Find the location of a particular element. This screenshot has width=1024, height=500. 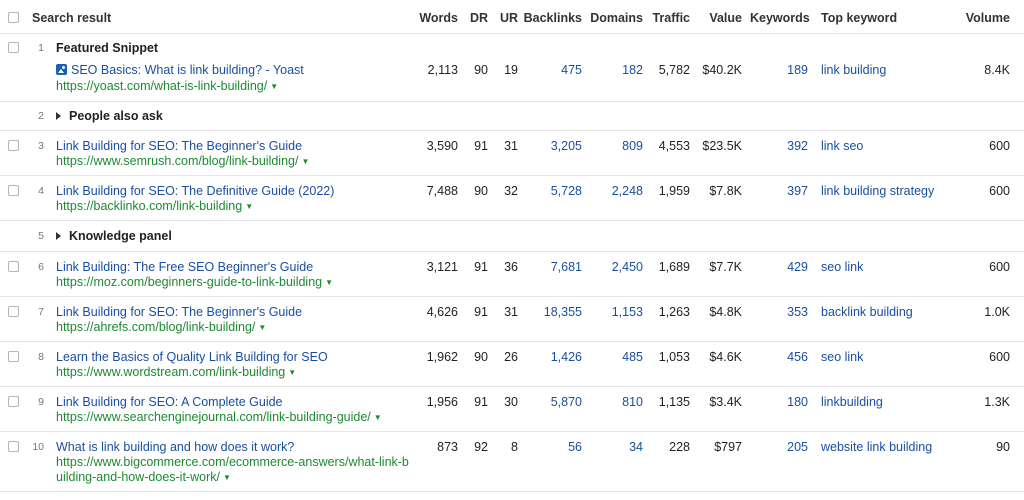

cell-traffic: 228 is located at coordinates (679, 447).